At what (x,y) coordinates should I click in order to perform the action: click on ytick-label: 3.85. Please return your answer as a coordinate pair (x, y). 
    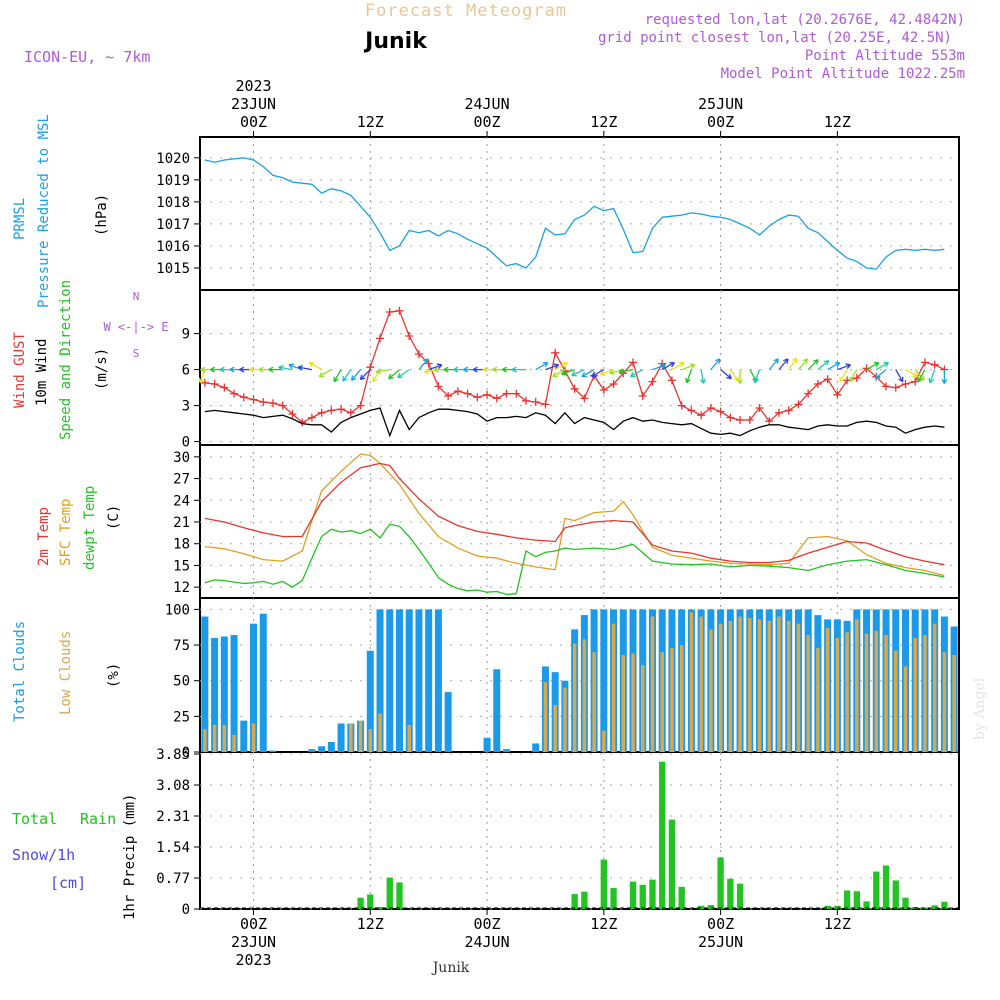
    Looking at the image, I should click on (173, 755).